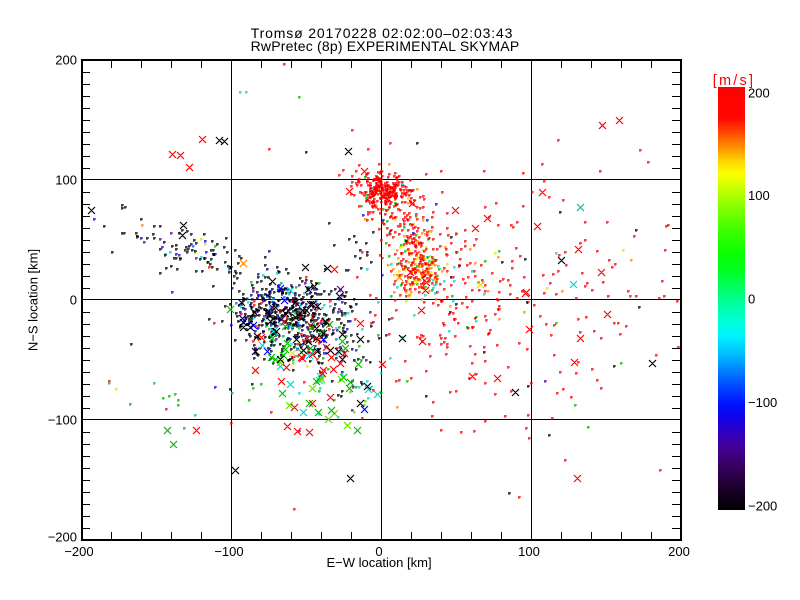 The width and height of the screenshot is (800, 600). I want to click on svg-text:RwPretec (8p) EXPERIMENTAL SKY: RwPretec (8p) EXPERIMENTAL SKYMAP, so click(385, 46).